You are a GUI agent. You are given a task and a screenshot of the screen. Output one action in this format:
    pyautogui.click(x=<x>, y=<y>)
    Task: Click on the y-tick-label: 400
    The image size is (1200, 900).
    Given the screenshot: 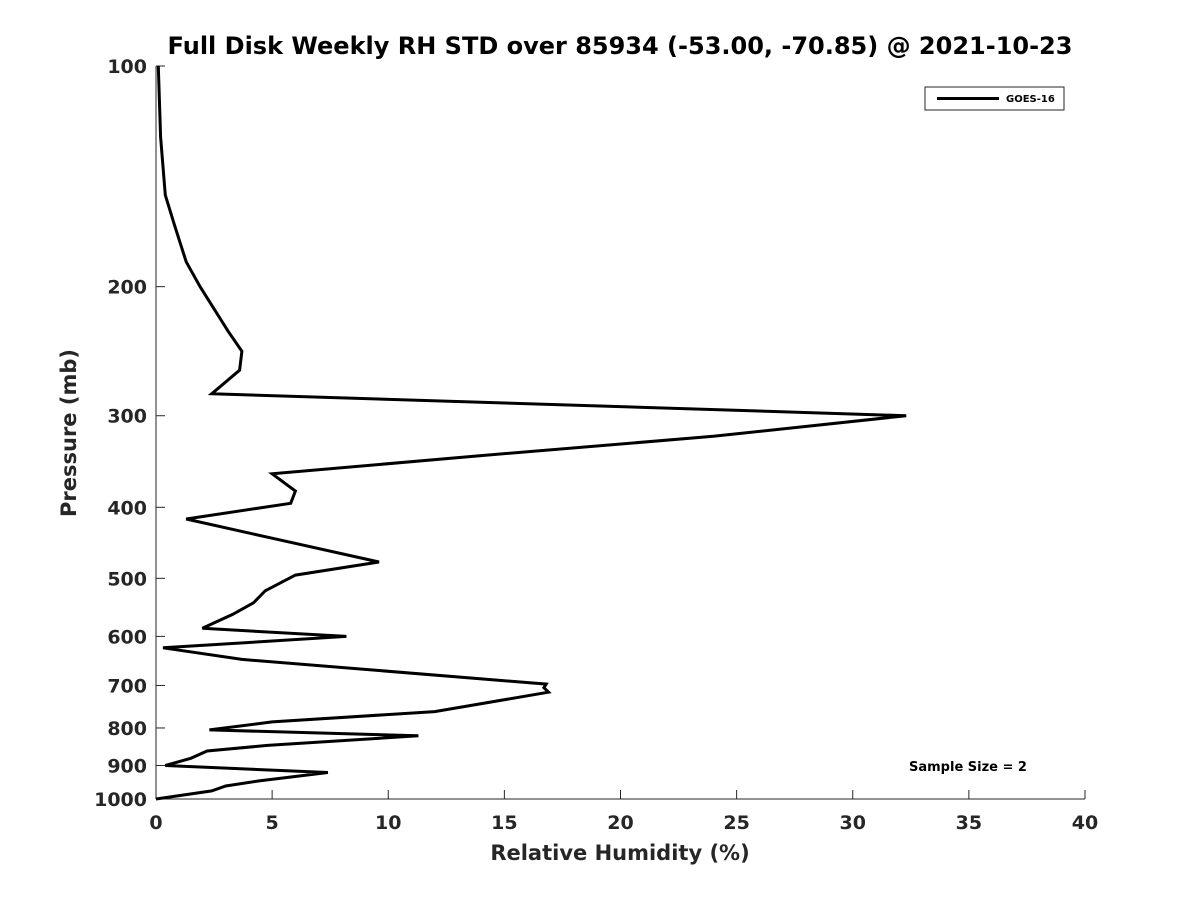 What is the action you would take?
    pyautogui.click(x=127, y=508)
    